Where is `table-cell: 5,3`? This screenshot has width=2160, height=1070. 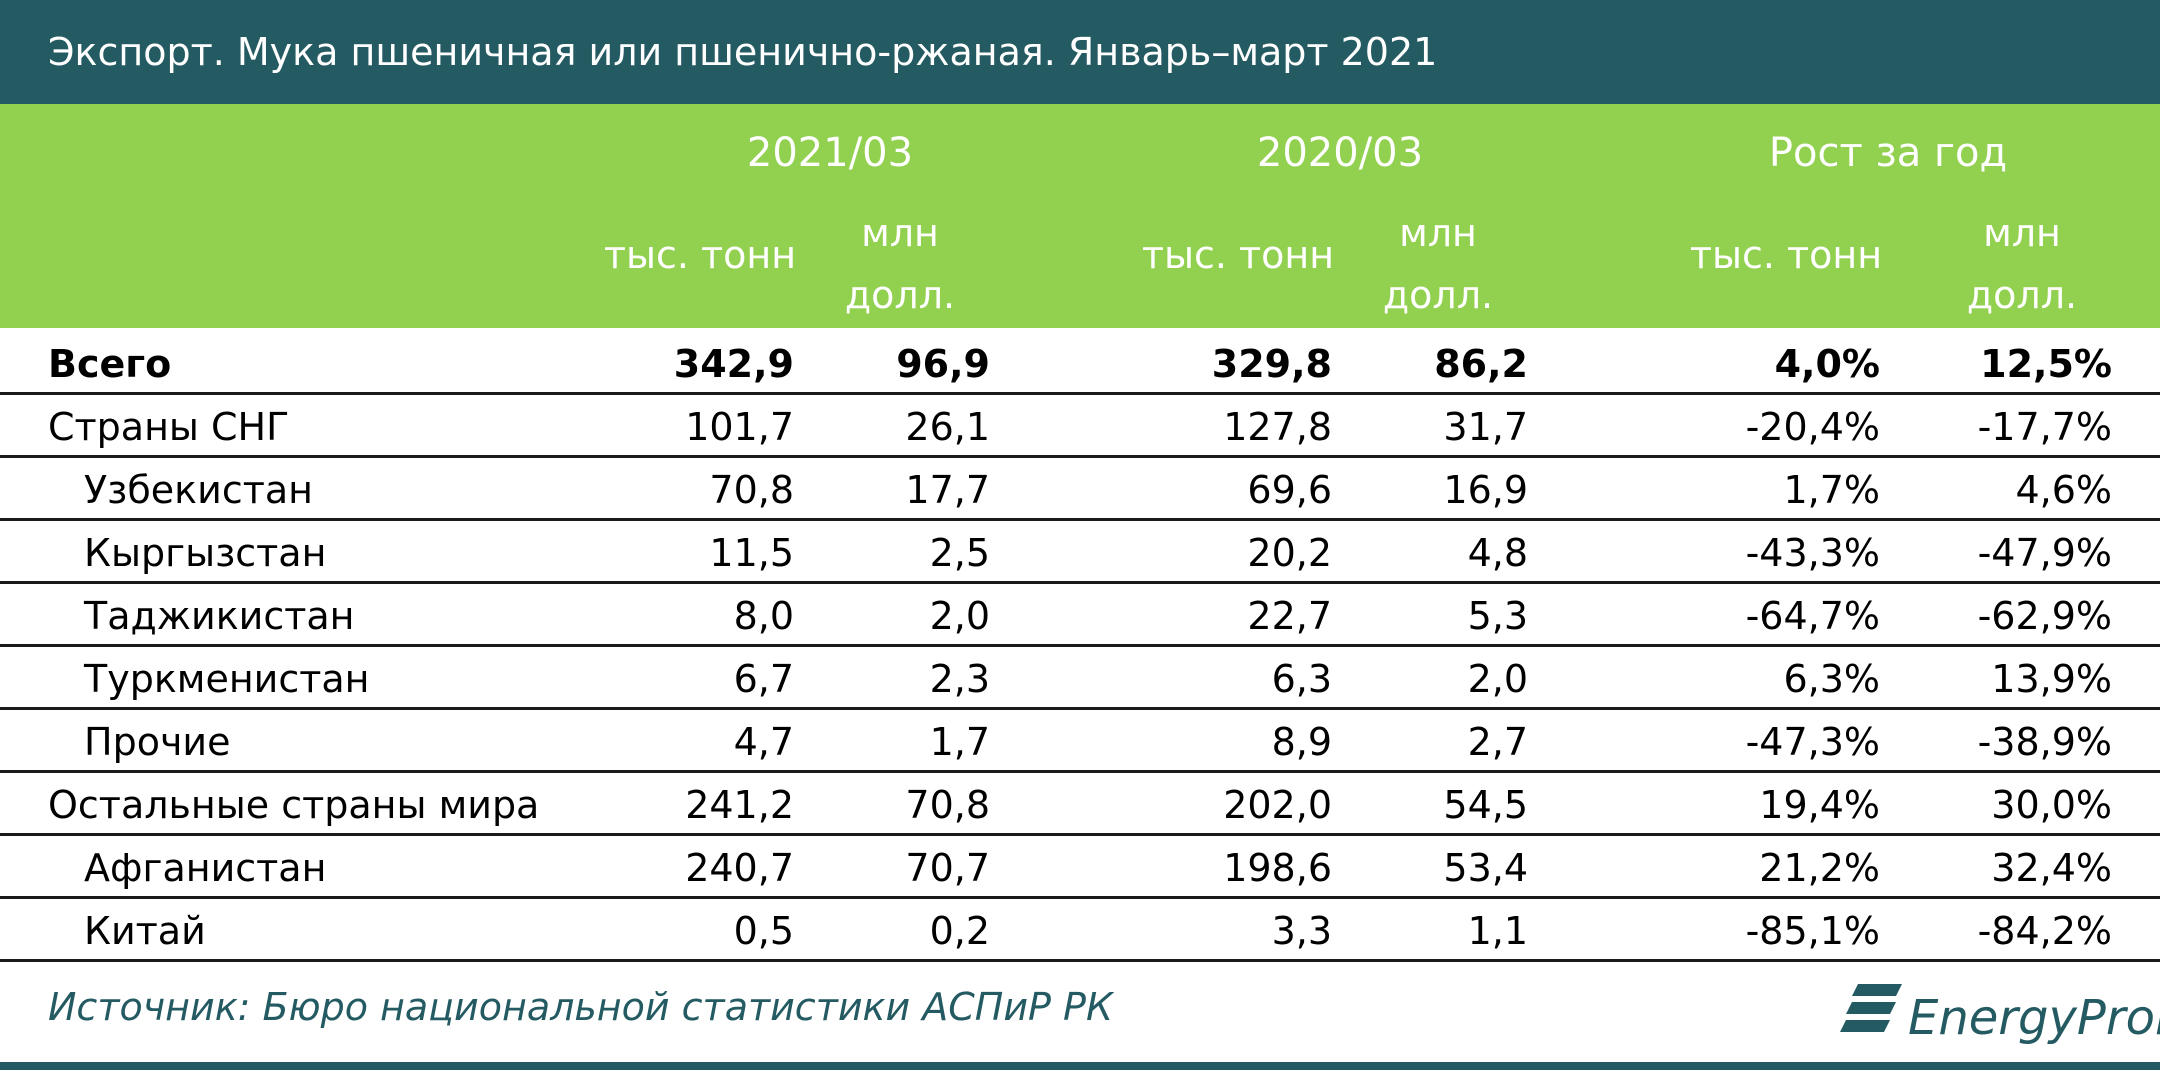
table-cell: 5,3 is located at coordinates (1497, 616).